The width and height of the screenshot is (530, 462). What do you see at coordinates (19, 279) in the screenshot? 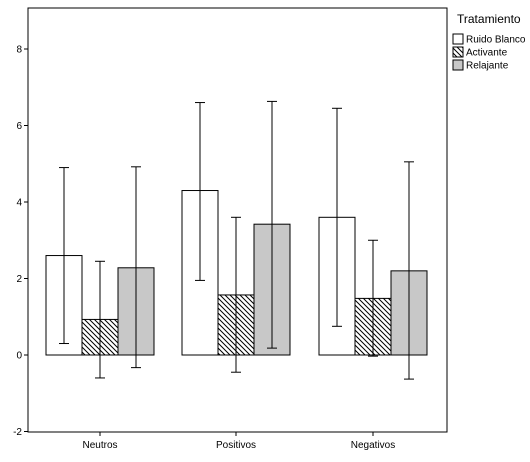
I see `y-tick-label: 2` at bounding box center [19, 279].